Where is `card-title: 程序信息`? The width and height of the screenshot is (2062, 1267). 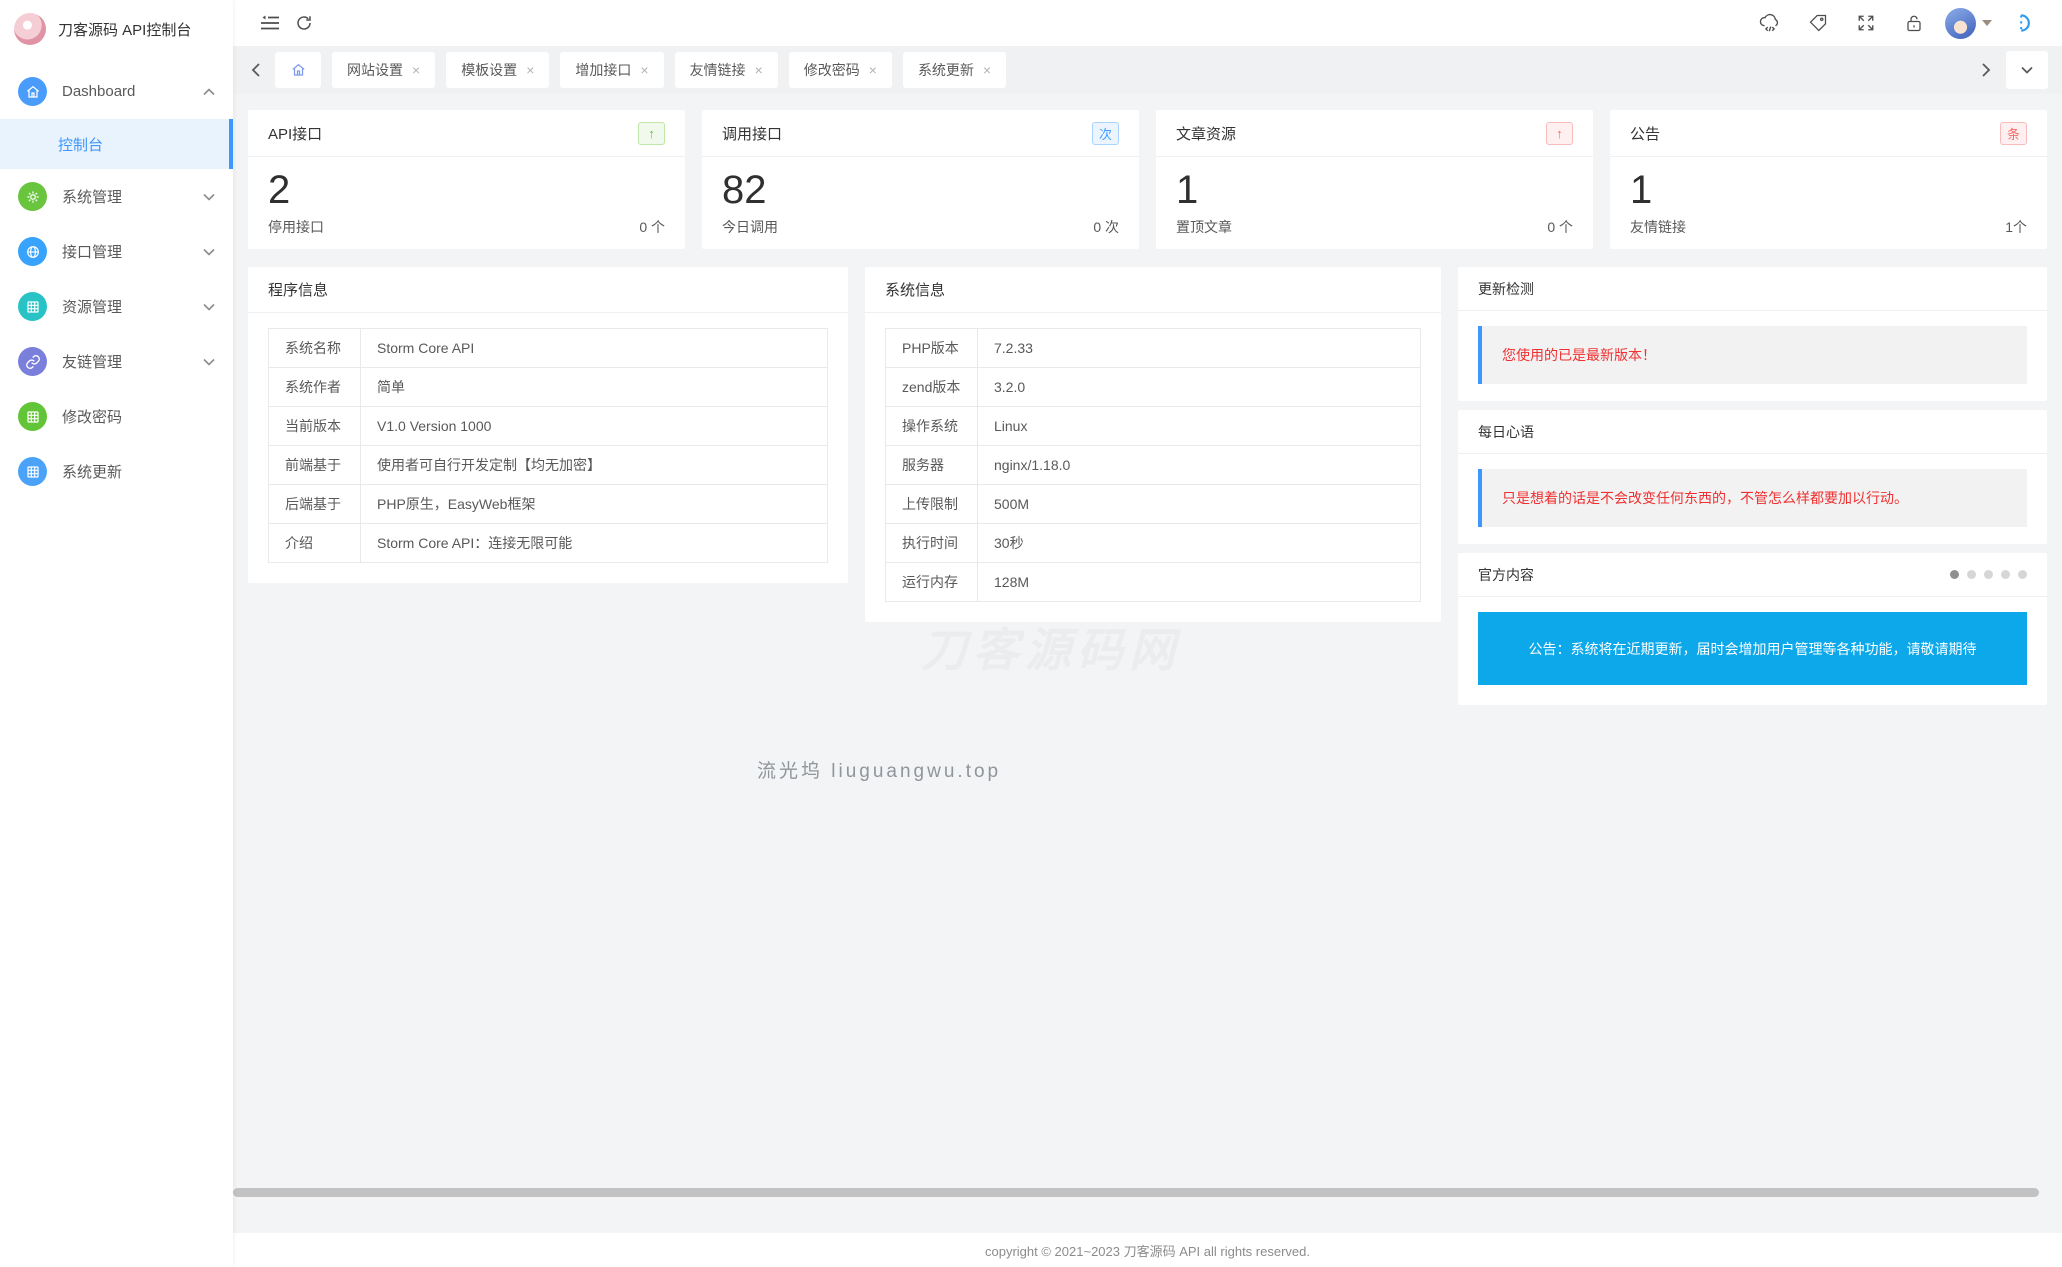 card-title: 程序信息 is located at coordinates (298, 290).